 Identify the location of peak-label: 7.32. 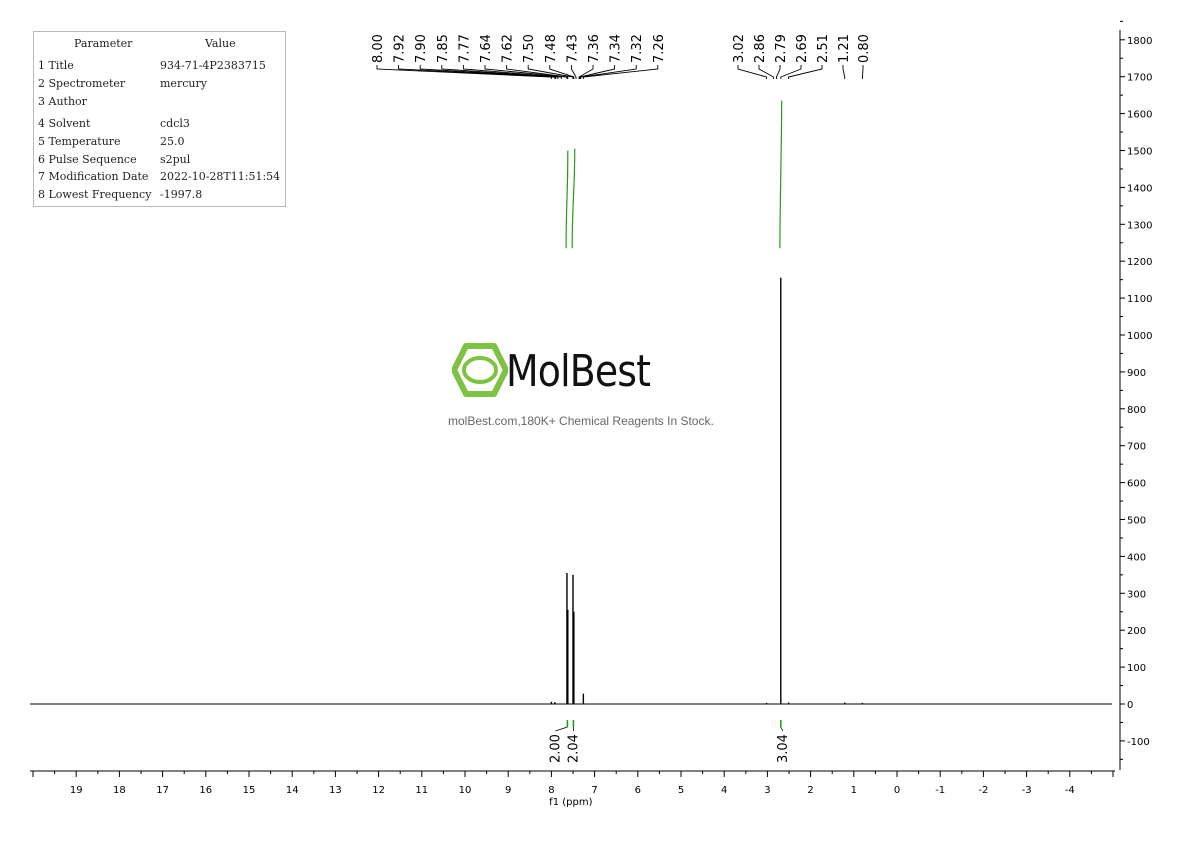
(637, 48).